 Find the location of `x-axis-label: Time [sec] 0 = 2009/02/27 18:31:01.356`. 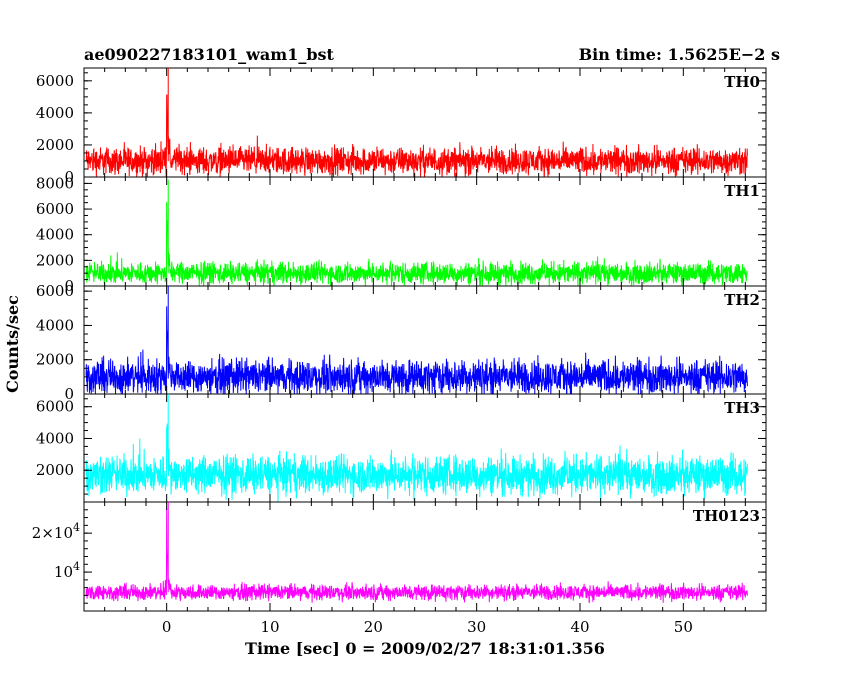

x-axis-label: Time [sec] 0 = 2009/02/27 18:31:01.356 is located at coordinates (425, 648).